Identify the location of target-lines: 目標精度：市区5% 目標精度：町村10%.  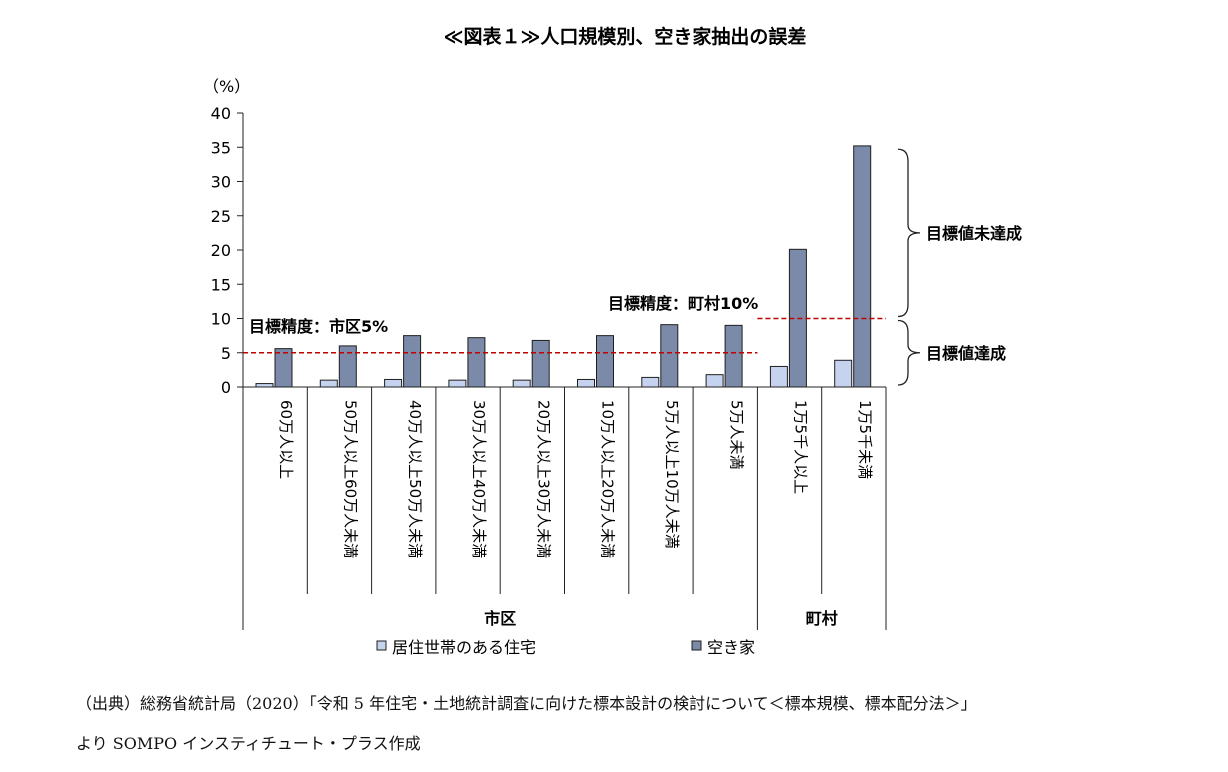
(564, 324).